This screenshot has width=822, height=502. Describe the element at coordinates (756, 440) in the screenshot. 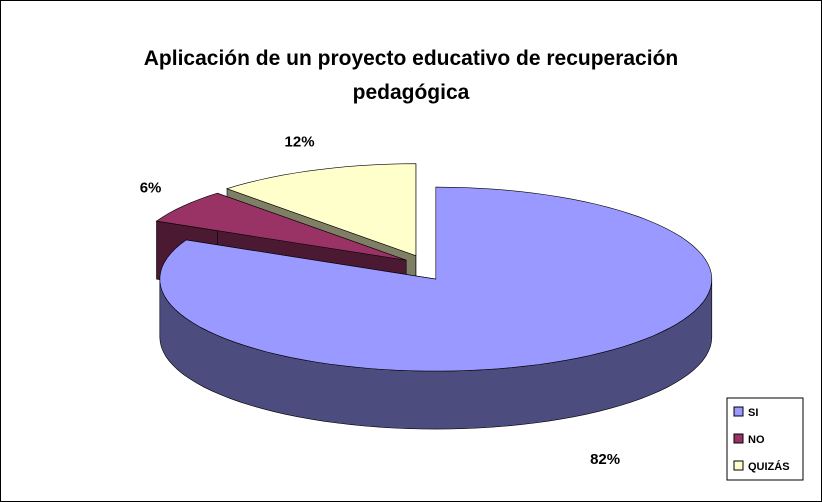

I see `legend-label: NO` at that location.